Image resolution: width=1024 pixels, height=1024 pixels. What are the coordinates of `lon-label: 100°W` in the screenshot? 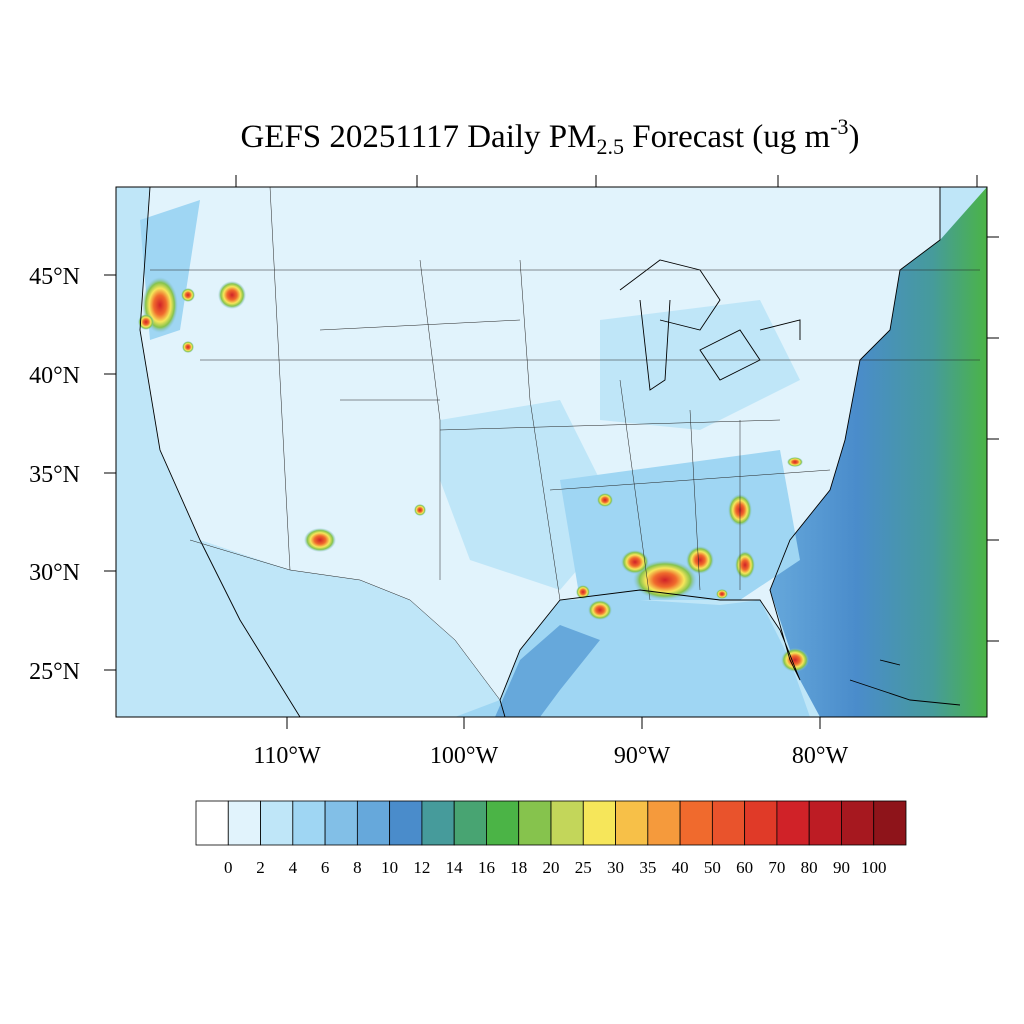 It's located at (464, 756).